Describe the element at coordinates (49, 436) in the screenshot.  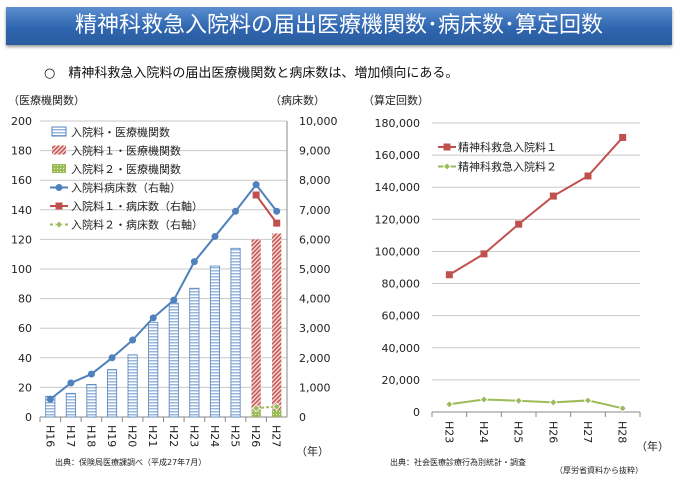
I see `x-tick-label: H16` at that location.